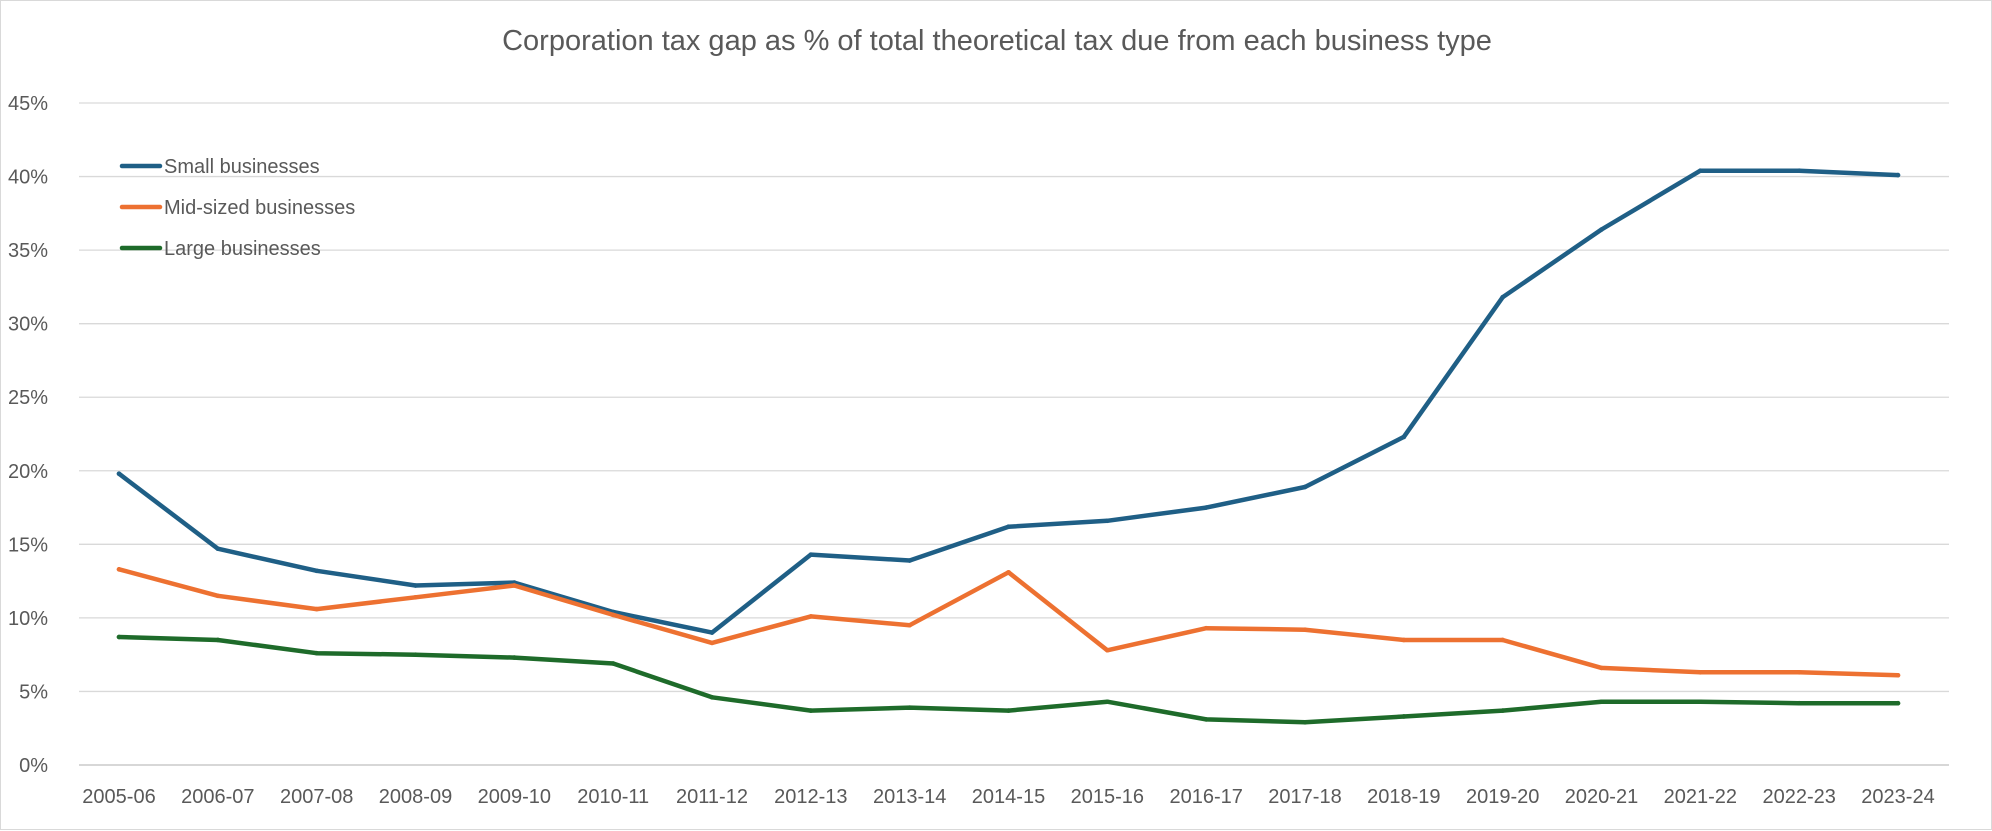 The width and height of the screenshot is (1992, 831). I want to click on x-tick-label: 2018-19, so click(1403, 797).